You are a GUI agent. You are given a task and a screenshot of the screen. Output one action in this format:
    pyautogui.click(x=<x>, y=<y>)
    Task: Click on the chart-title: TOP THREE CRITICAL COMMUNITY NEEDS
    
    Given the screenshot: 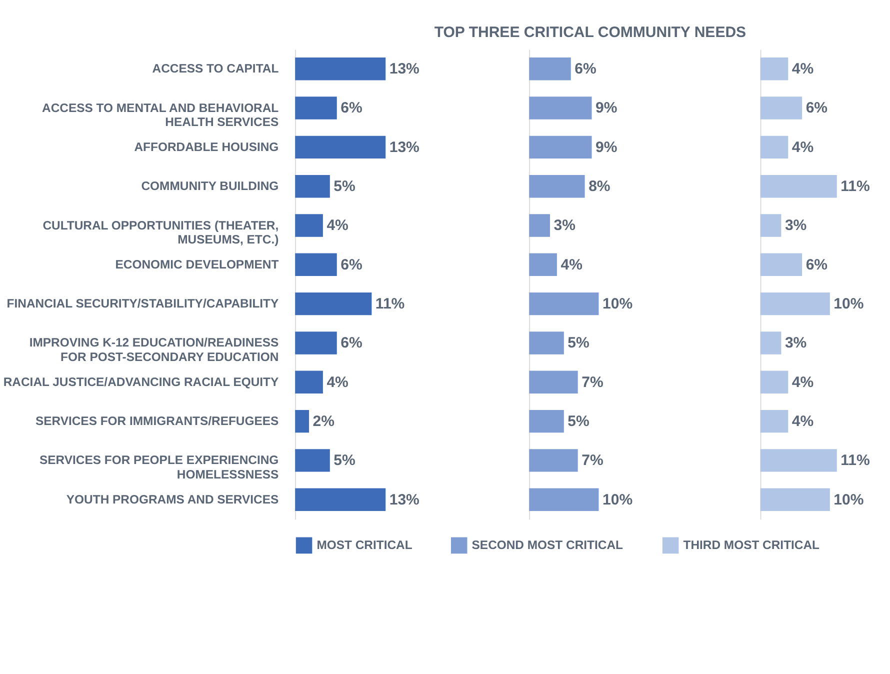 What is the action you would take?
    pyautogui.click(x=590, y=33)
    